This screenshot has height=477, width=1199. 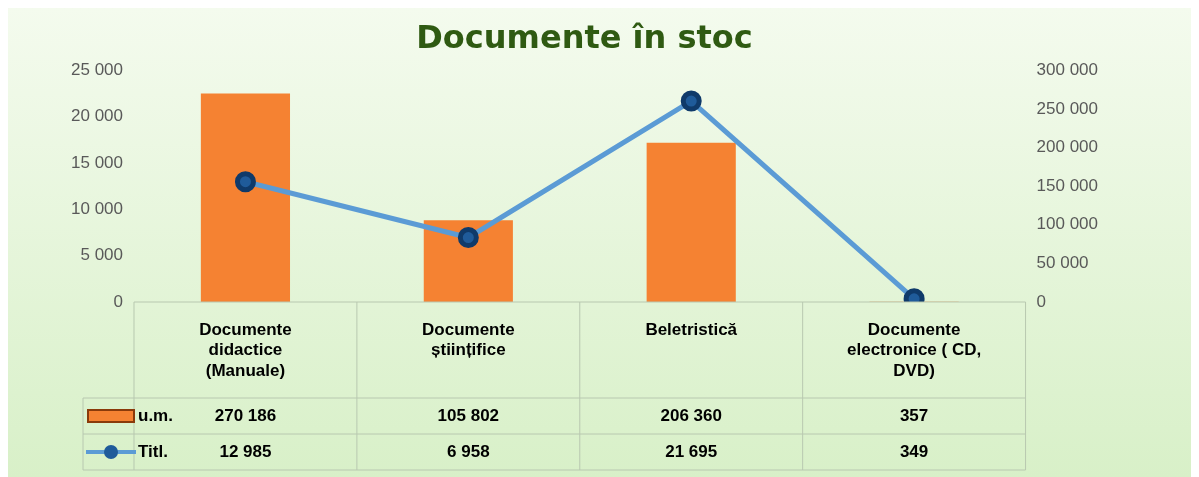 What do you see at coordinates (1067, 185) in the screenshot?
I see `y2-tick-label: 150 000` at bounding box center [1067, 185].